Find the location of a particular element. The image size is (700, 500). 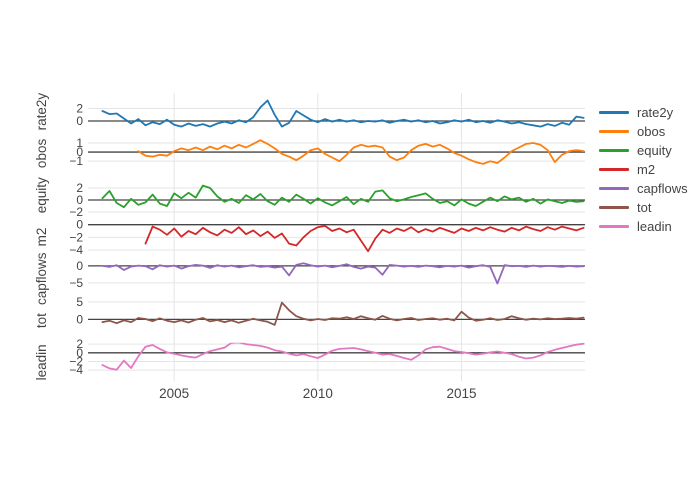

subplot-equity: 20−2 equity is located at coordinates (309, 198).